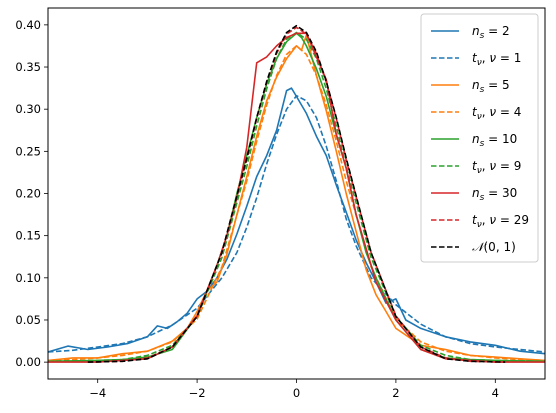 This screenshot has height=413, width=556. Describe the element at coordinates (491, 86) in the screenshot. I see `legend-label-ns-5: ns = 5` at that location.